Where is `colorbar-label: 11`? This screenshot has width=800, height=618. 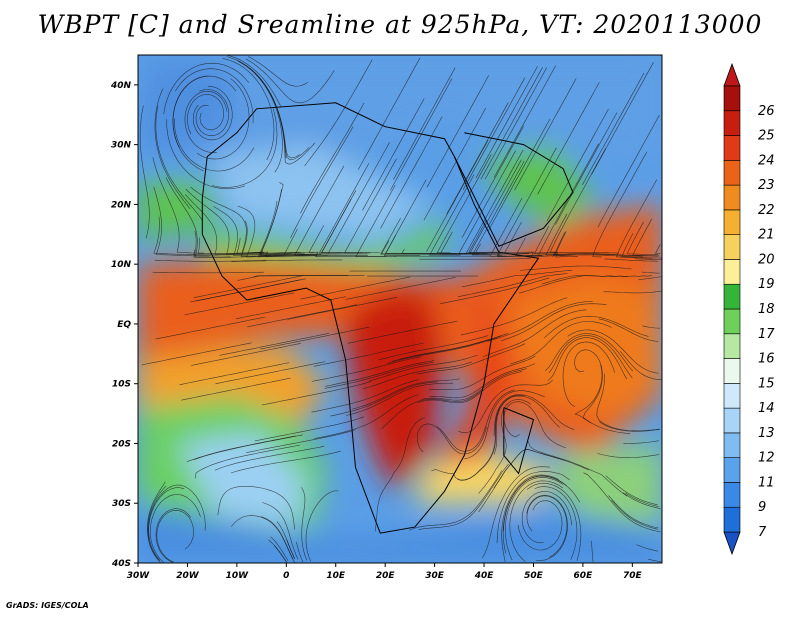
colorbar-label: 11 is located at coordinates (766, 482).